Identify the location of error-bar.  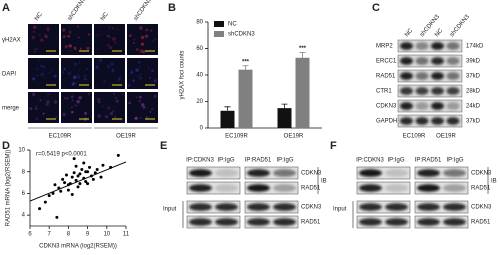
(245, 67).